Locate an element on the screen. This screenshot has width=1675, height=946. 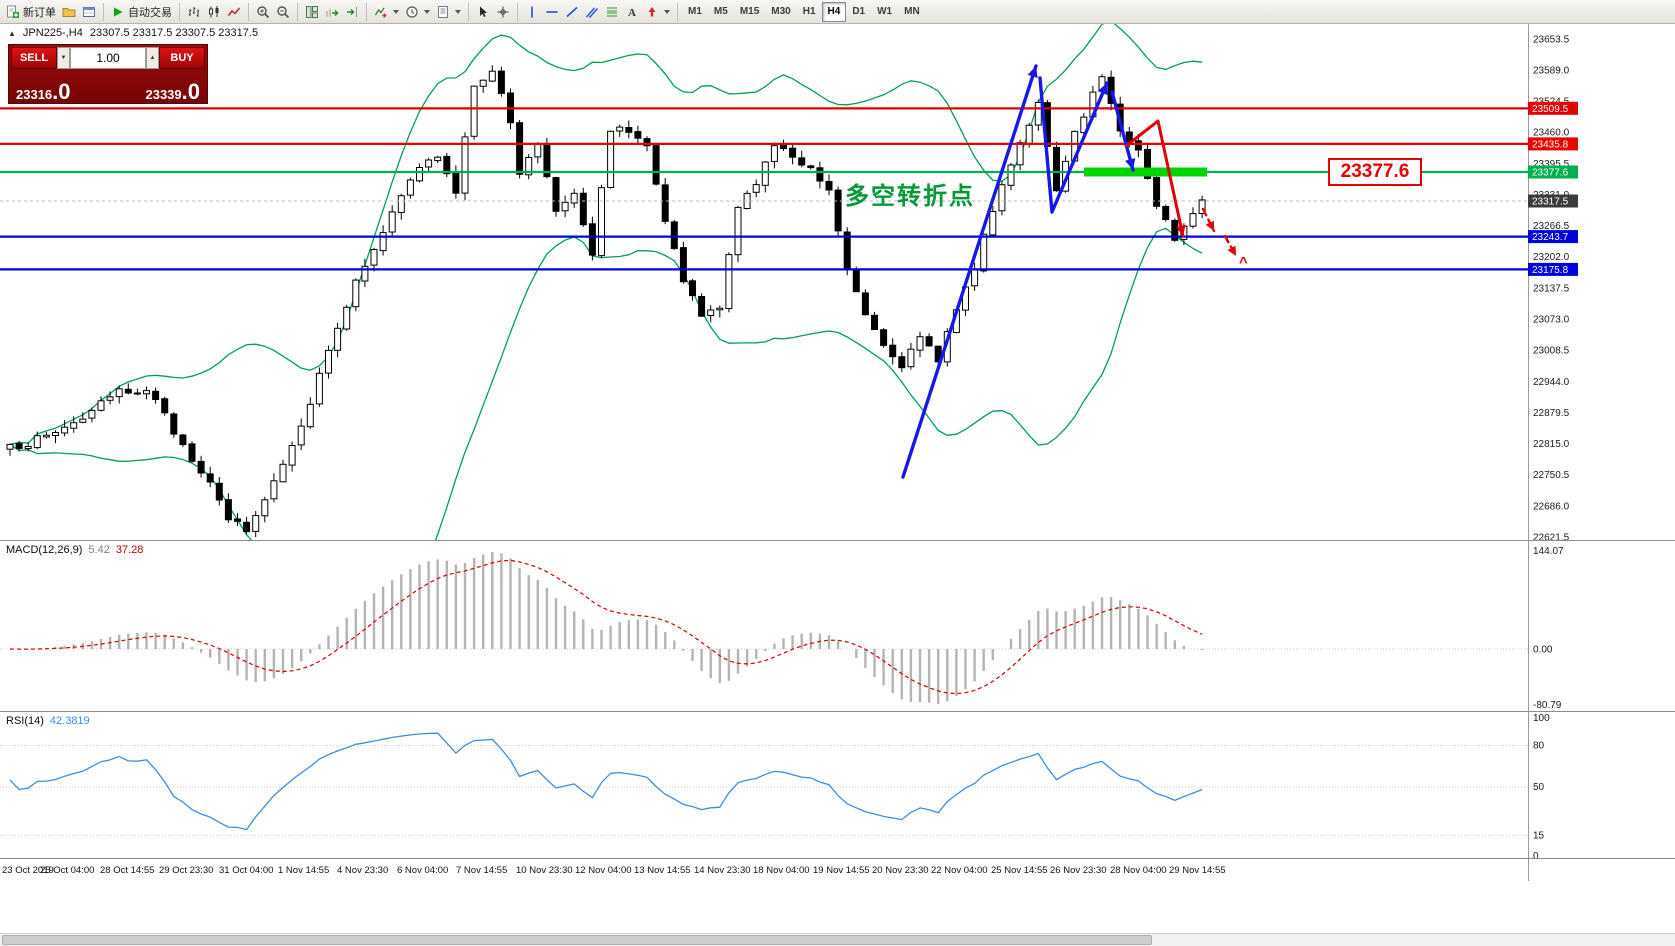
timeframe-d1-button-label: D1 is located at coordinates (859, 11).